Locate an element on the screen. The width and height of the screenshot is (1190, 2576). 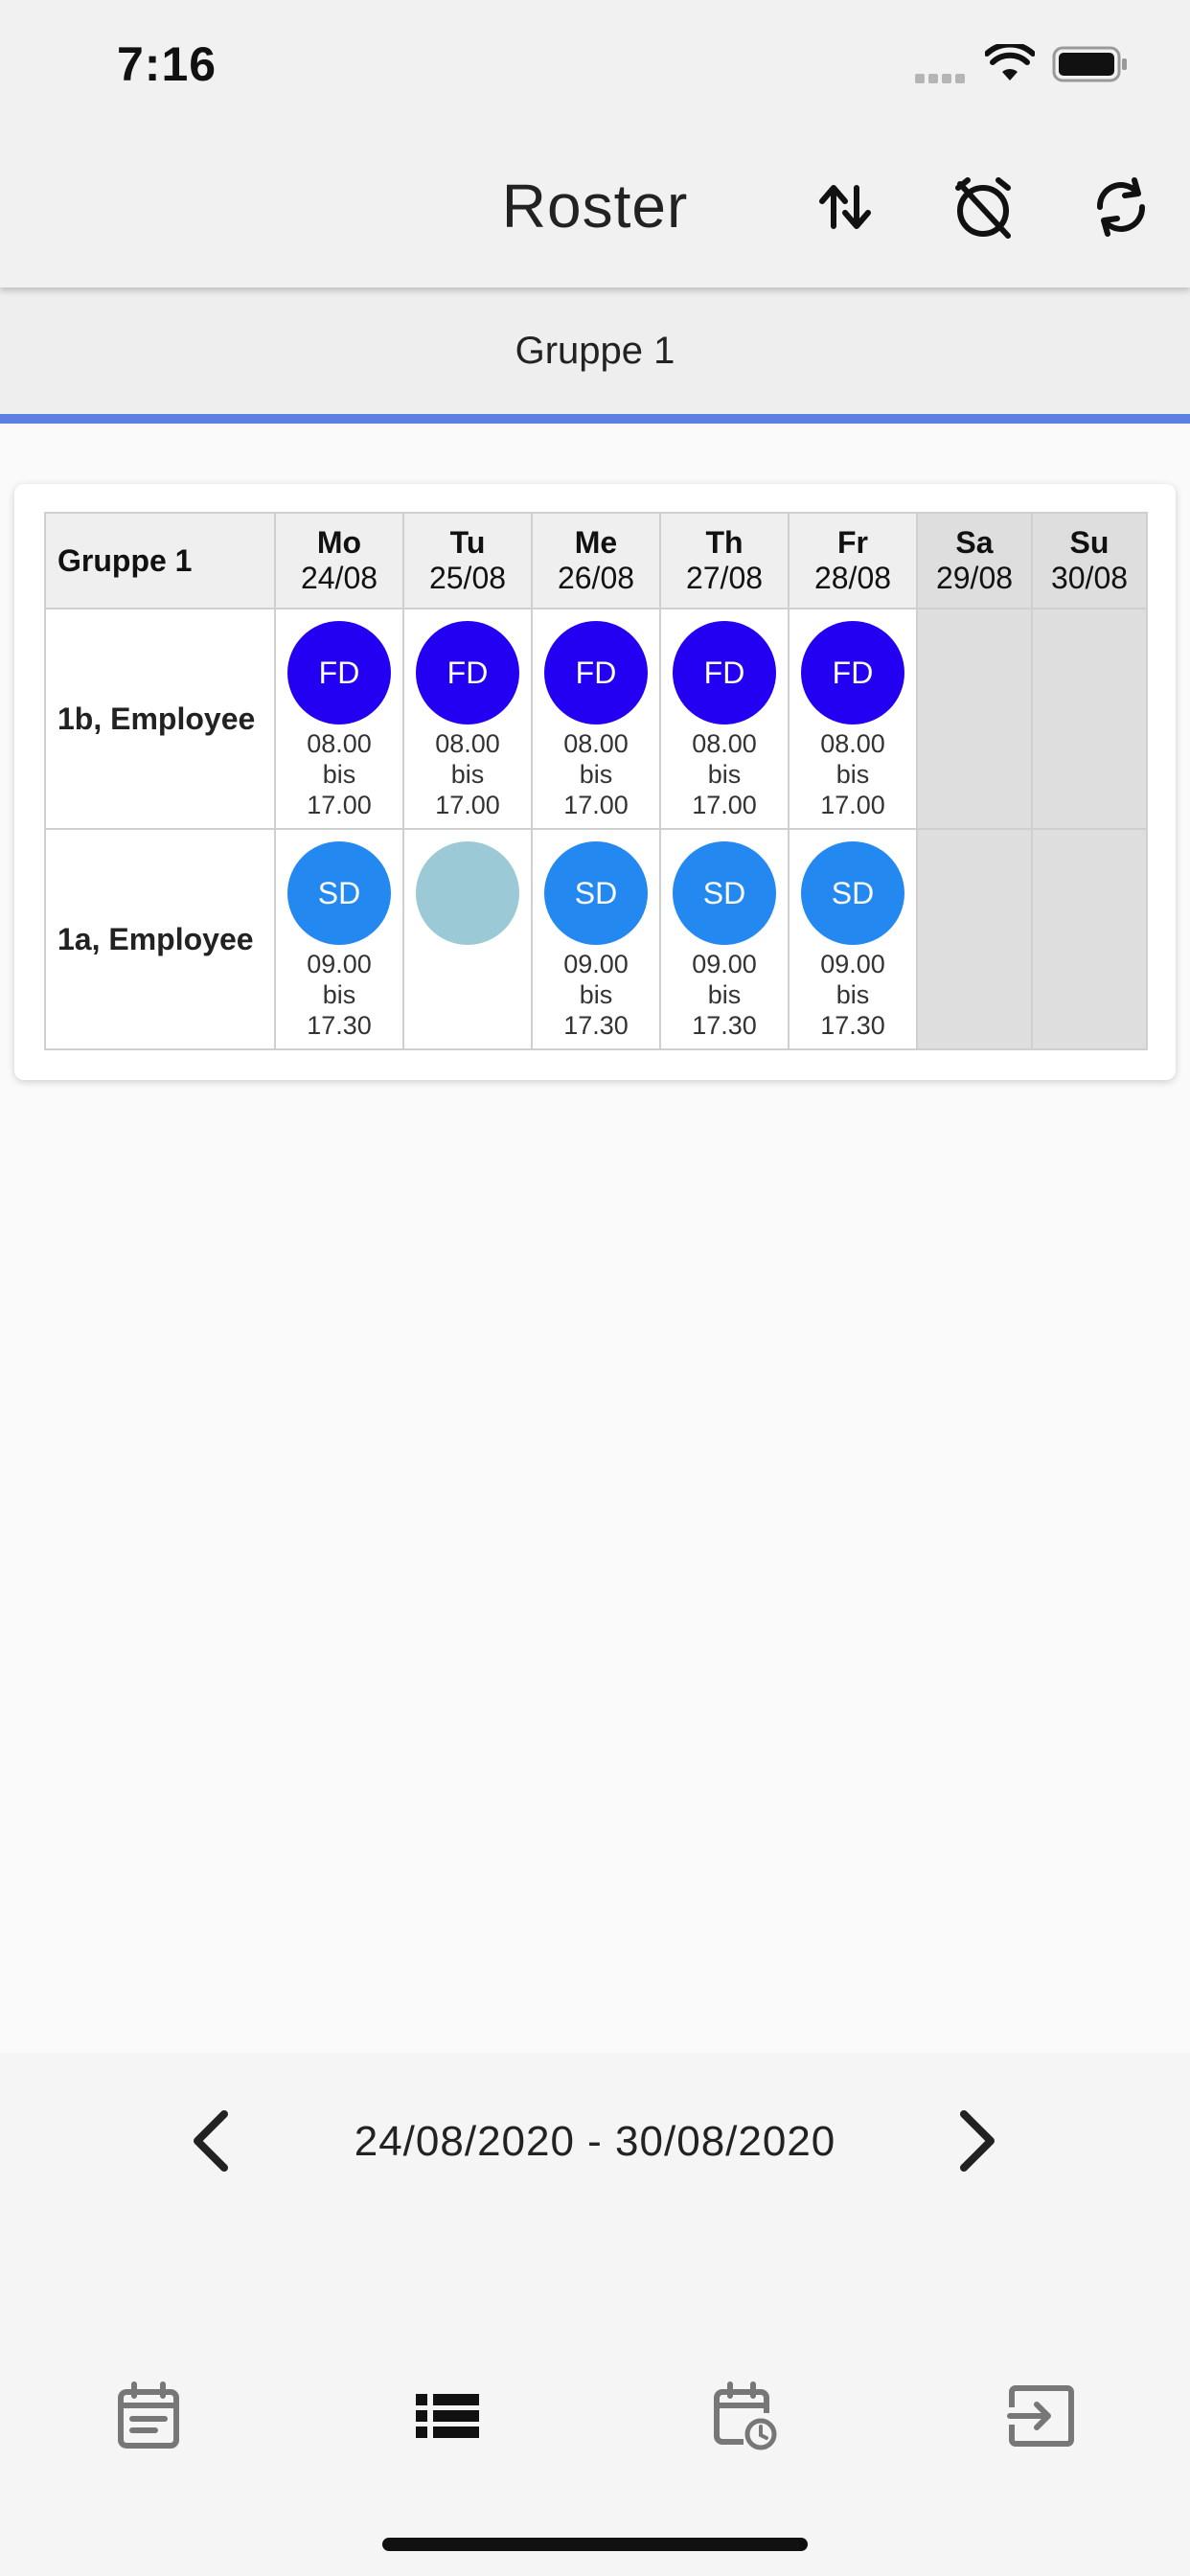
day-name: Th is located at coordinates (725, 542).